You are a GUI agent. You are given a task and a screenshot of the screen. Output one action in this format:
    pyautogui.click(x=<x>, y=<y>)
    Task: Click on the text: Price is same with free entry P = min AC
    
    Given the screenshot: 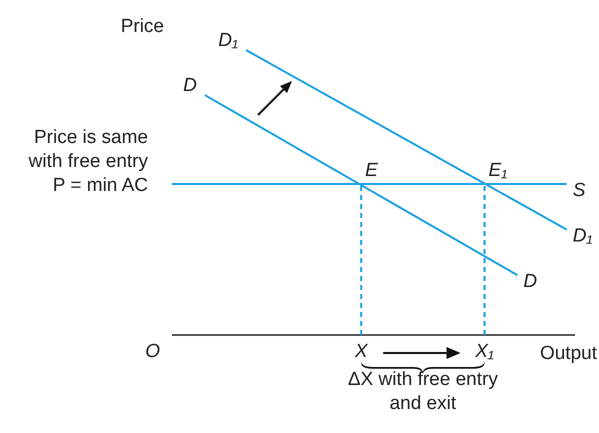 What is the action you would take?
    pyautogui.click(x=88, y=161)
    